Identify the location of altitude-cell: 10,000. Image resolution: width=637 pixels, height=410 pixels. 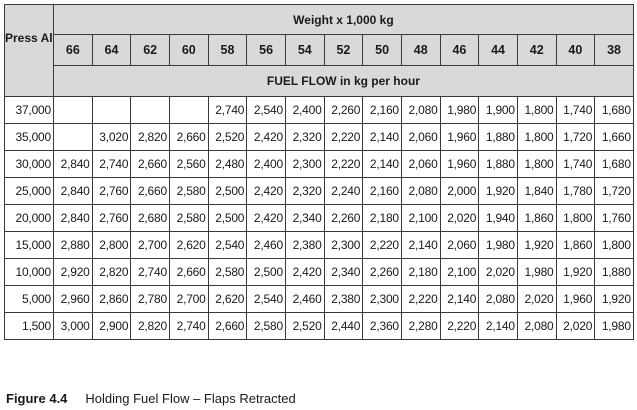
(29, 272).